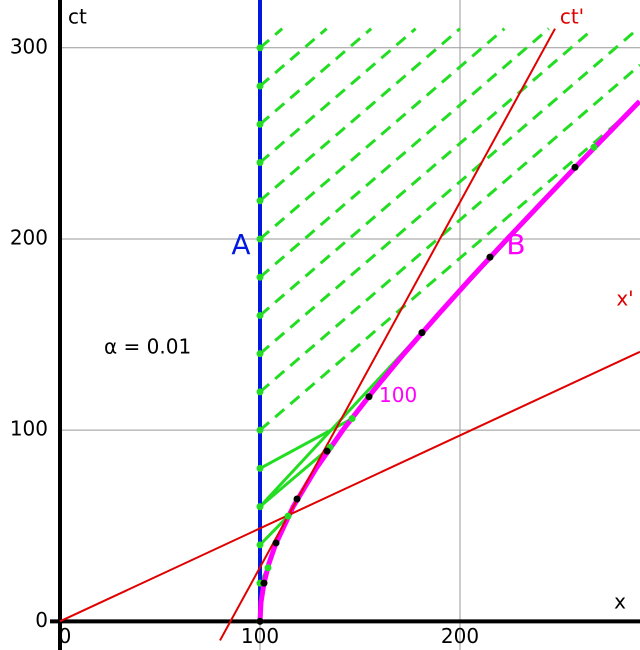  I want to click on series-label: A, so click(240, 244).